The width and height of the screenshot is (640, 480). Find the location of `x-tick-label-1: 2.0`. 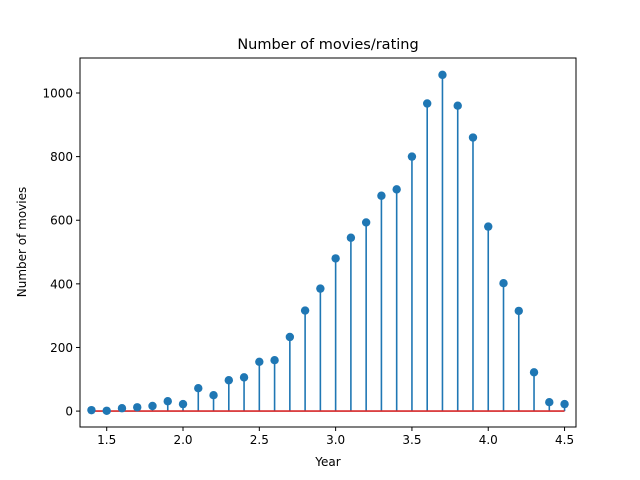

x-tick-label-1: 2.0 is located at coordinates (182, 440).